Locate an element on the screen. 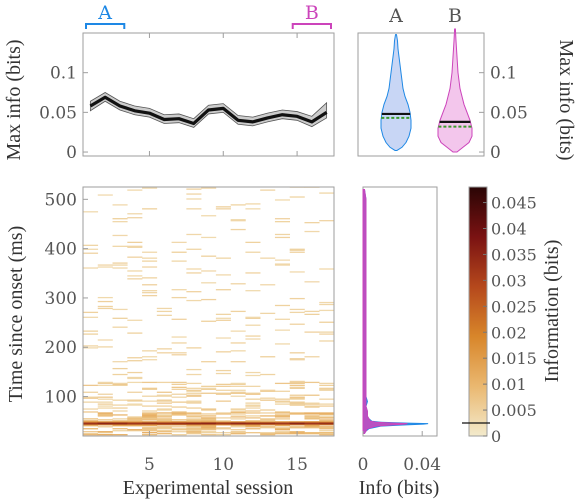 The height and width of the screenshot is (501, 577). line-ytick-label: 0.1 is located at coordinates (63, 74).